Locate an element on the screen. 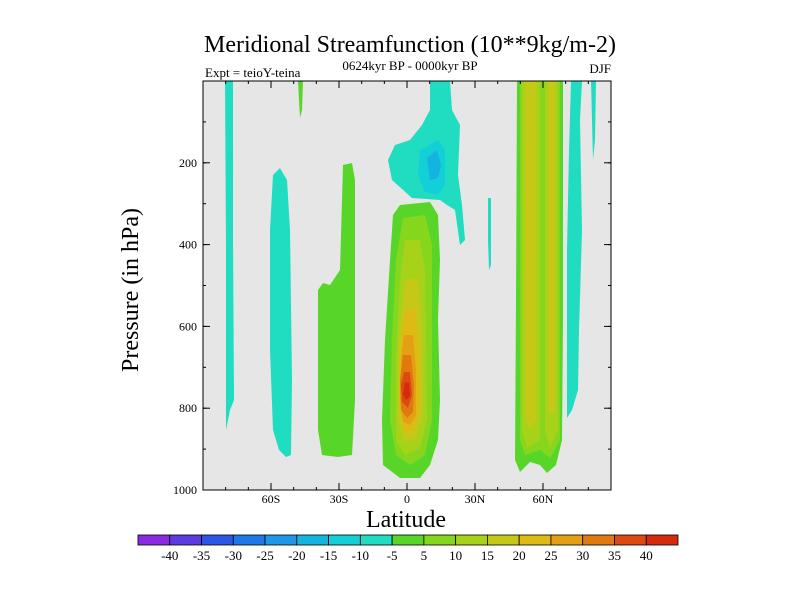  colorbar-label: -5 is located at coordinates (392, 555).